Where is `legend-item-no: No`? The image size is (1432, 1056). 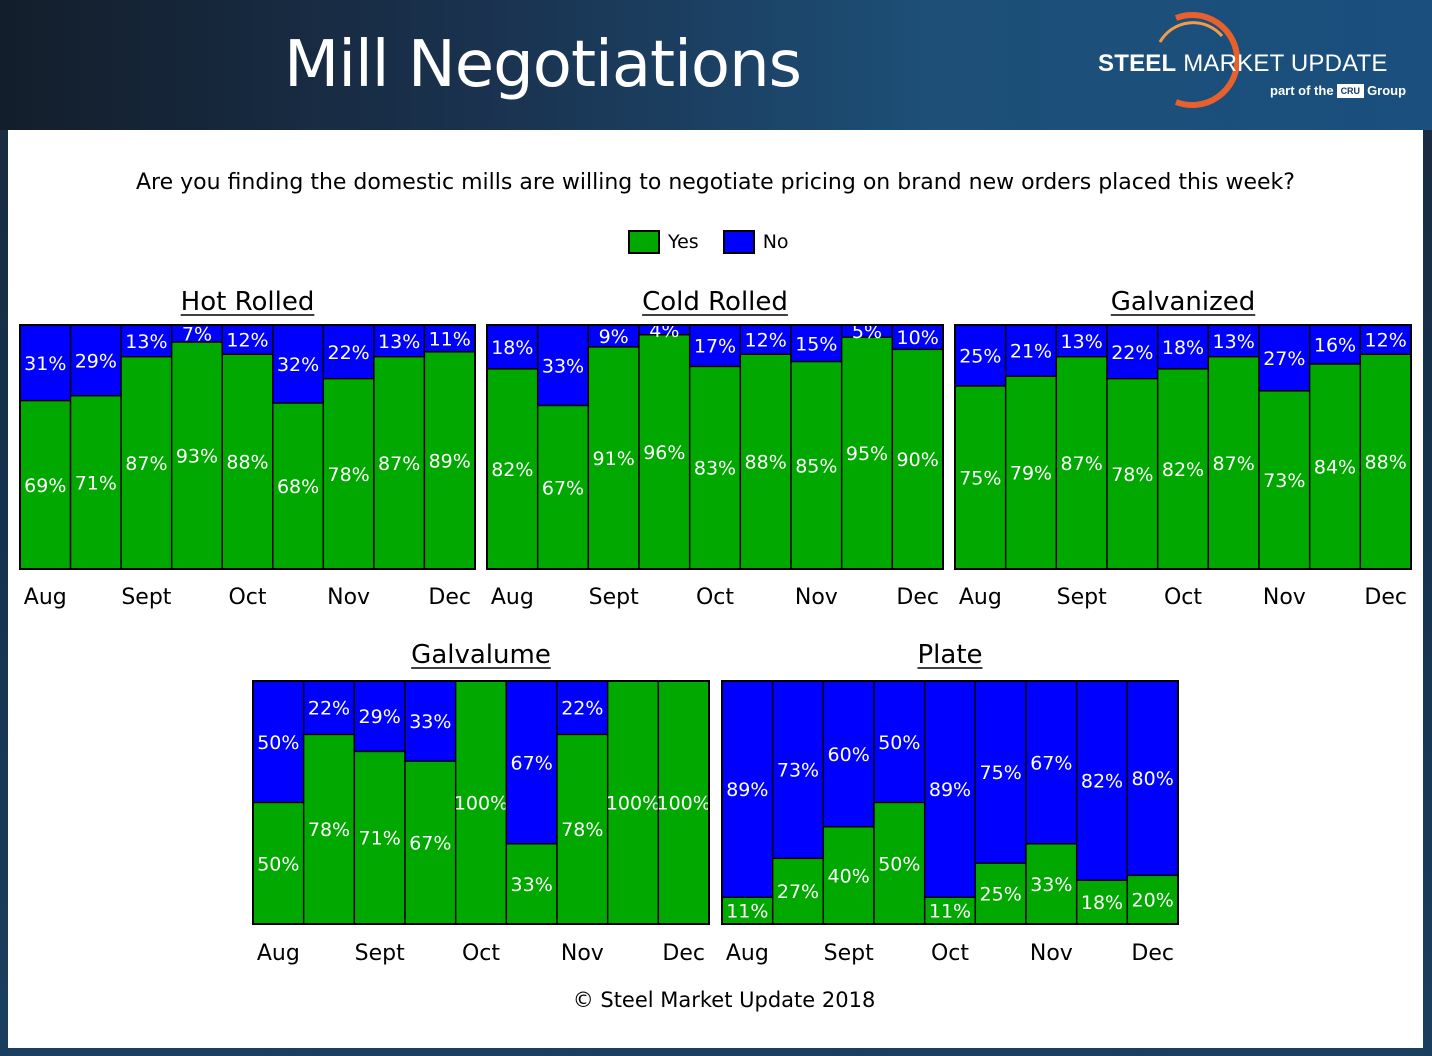 legend-item-no: No is located at coordinates (755, 242).